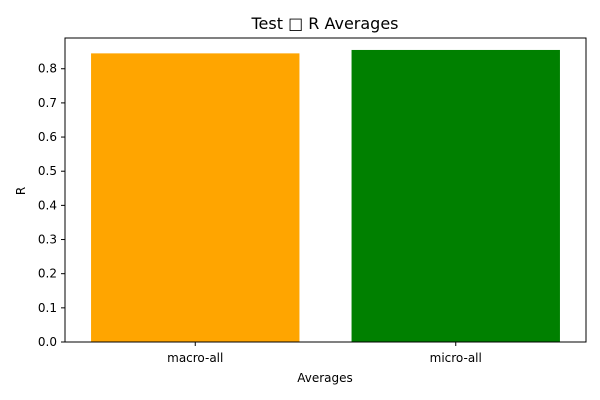  What do you see at coordinates (47, 205) in the screenshot?
I see `y-tick-label: 0.4` at bounding box center [47, 205].